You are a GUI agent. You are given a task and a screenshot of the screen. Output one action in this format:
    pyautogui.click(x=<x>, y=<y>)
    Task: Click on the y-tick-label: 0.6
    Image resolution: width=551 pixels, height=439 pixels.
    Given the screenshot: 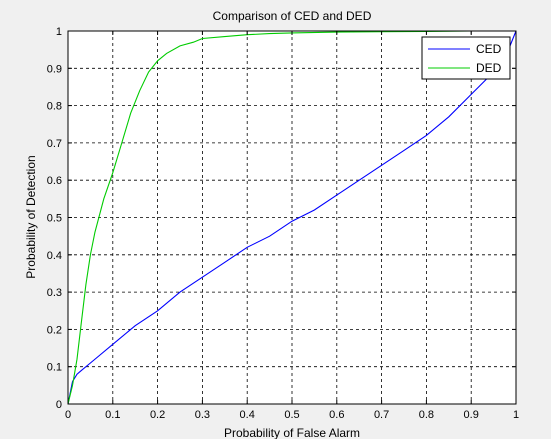 What is the action you would take?
    pyautogui.click(x=54, y=181)
    